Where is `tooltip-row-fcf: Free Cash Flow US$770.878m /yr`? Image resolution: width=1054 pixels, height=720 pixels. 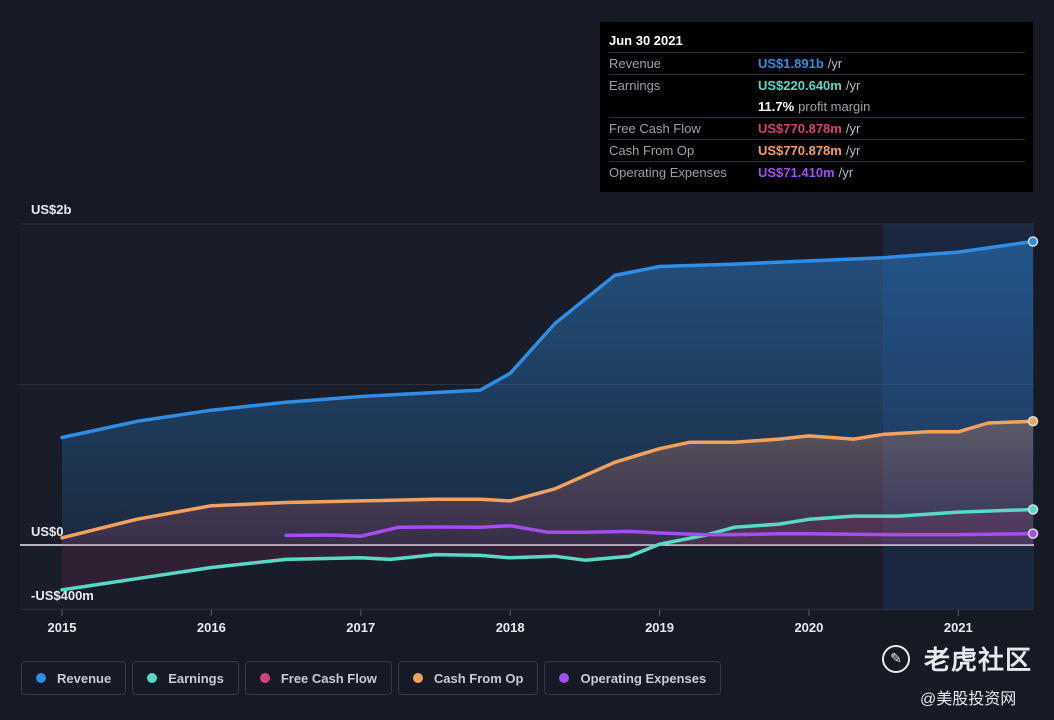
tooltip-row-fcf: Free Cash Flow US$770.878m /yr is located at coordinates (817, 128).